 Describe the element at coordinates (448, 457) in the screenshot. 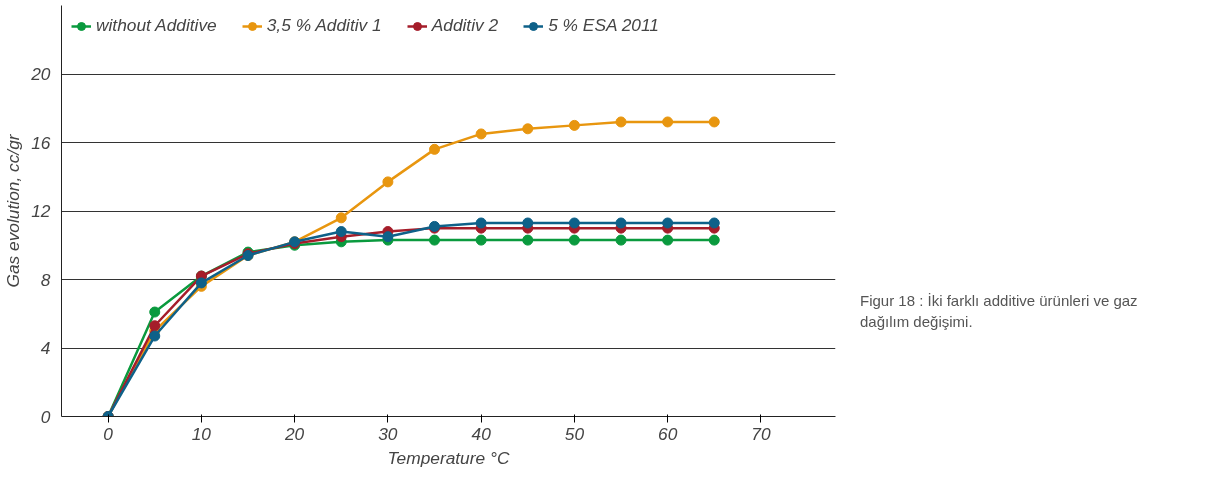

I see `x-axis-title: Temperature °C` at that location.